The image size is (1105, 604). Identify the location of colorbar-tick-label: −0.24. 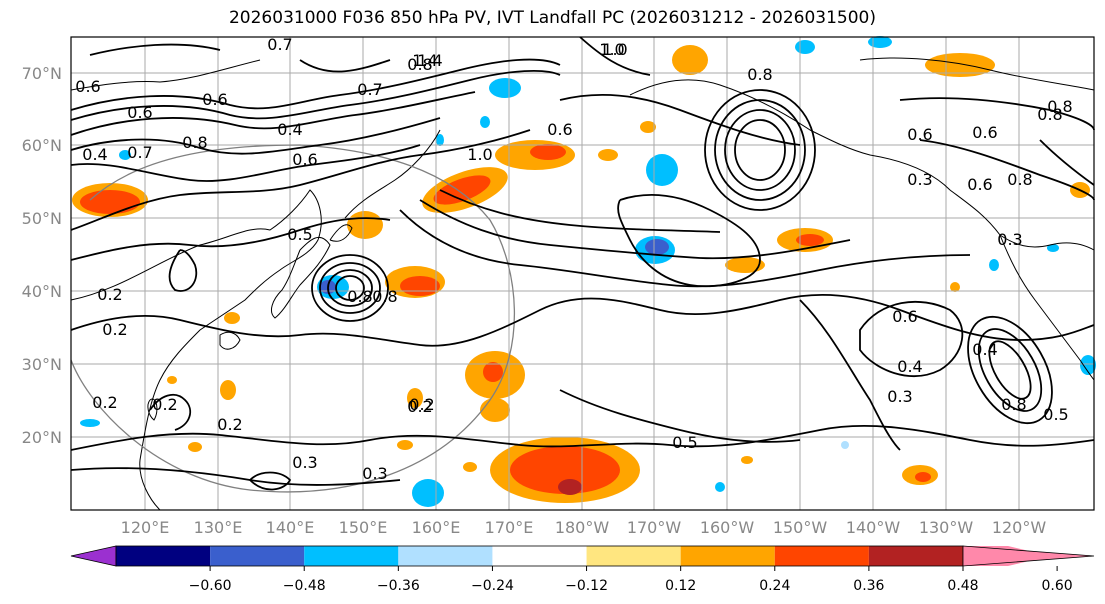
(492, 586).